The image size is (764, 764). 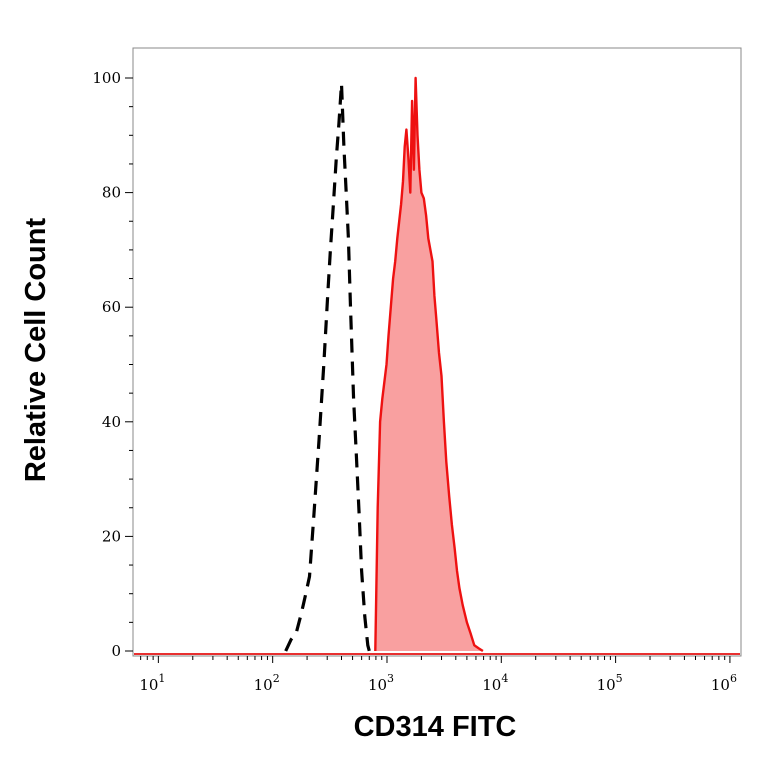 I want to click on x-tick-label: 10², so click(x=267, y=683).